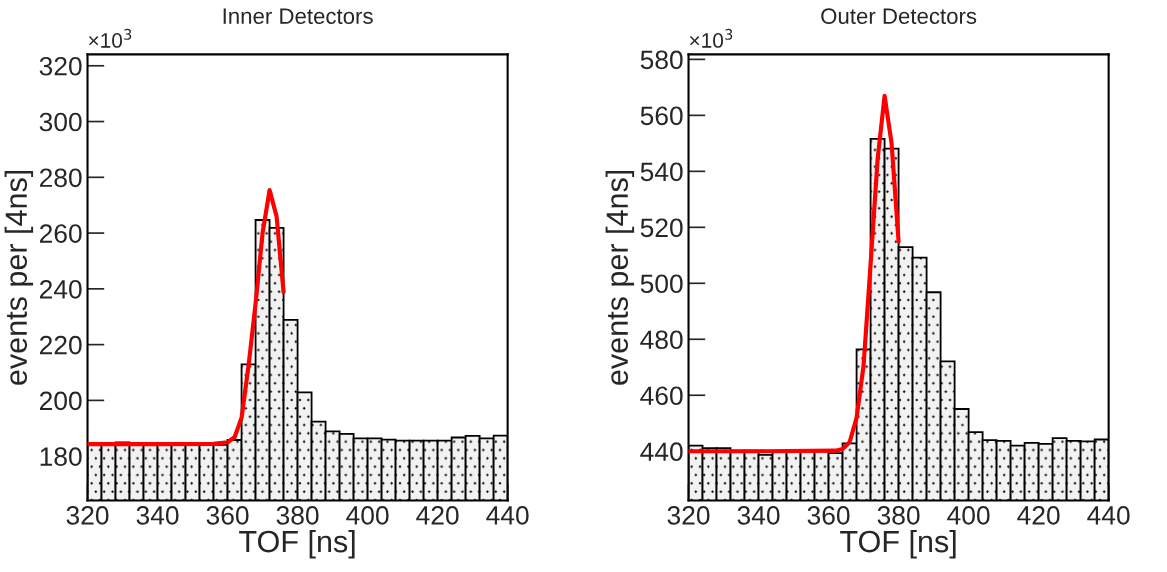 This screenshot has height=572, width=1167. I want to click on y-tick-label: 320, so click(60, 66).